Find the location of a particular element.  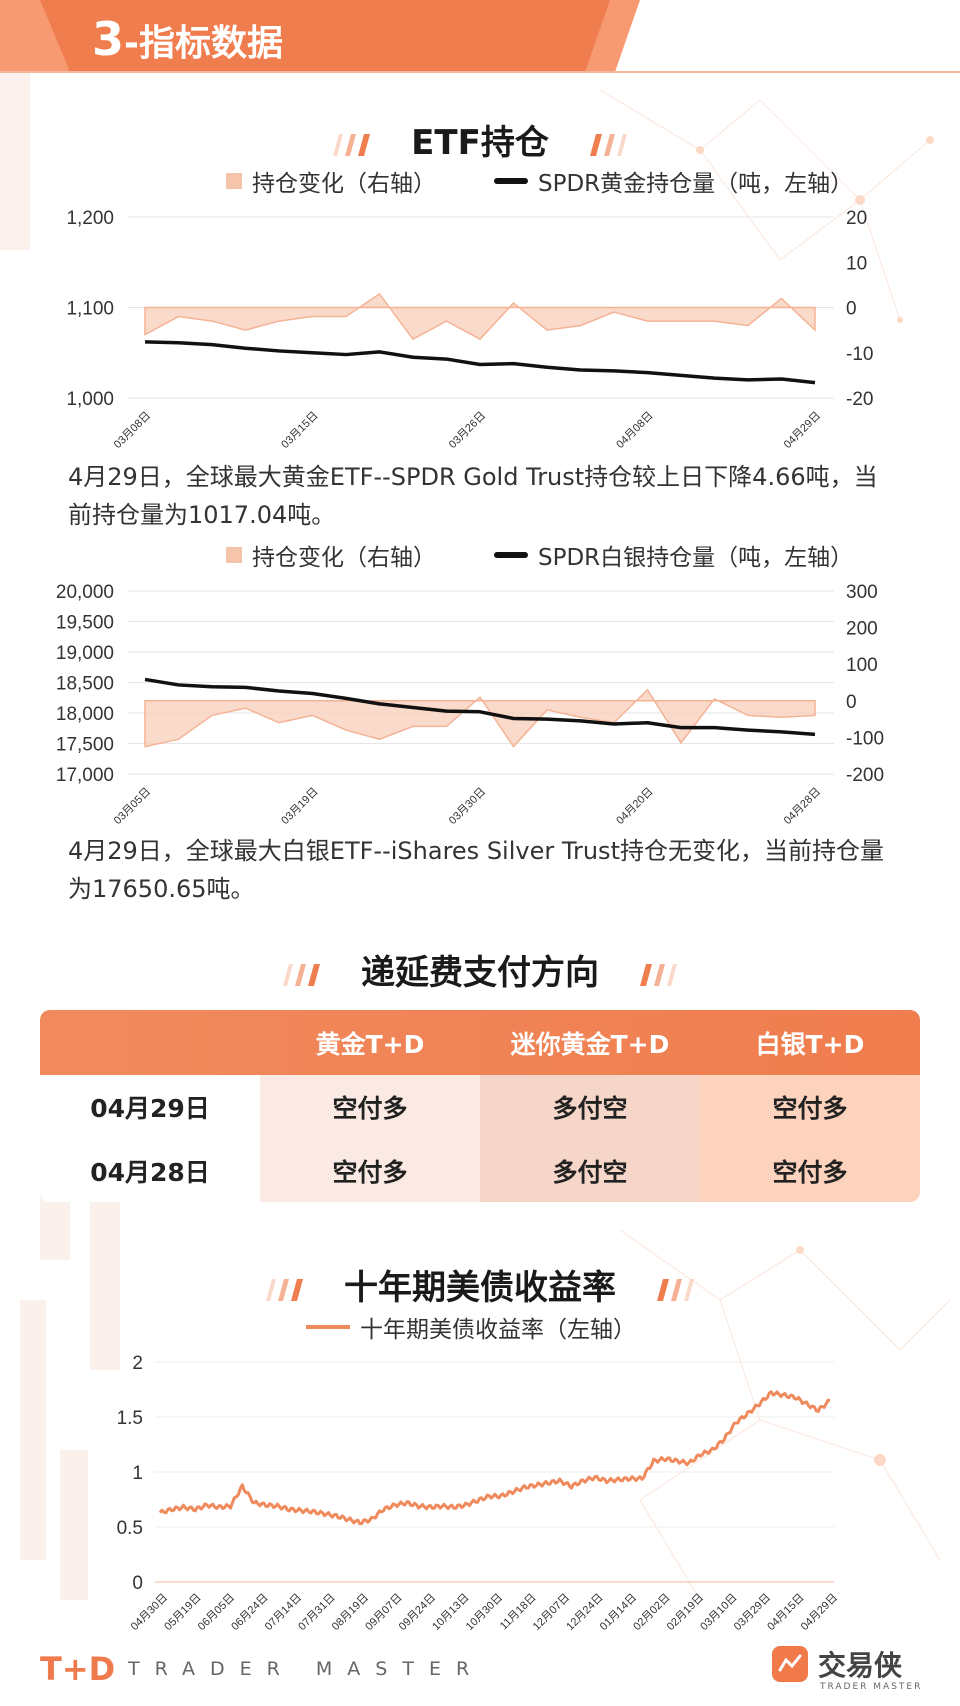

y-left-tick-label: 1,200 is located at coordinates (90, 218).